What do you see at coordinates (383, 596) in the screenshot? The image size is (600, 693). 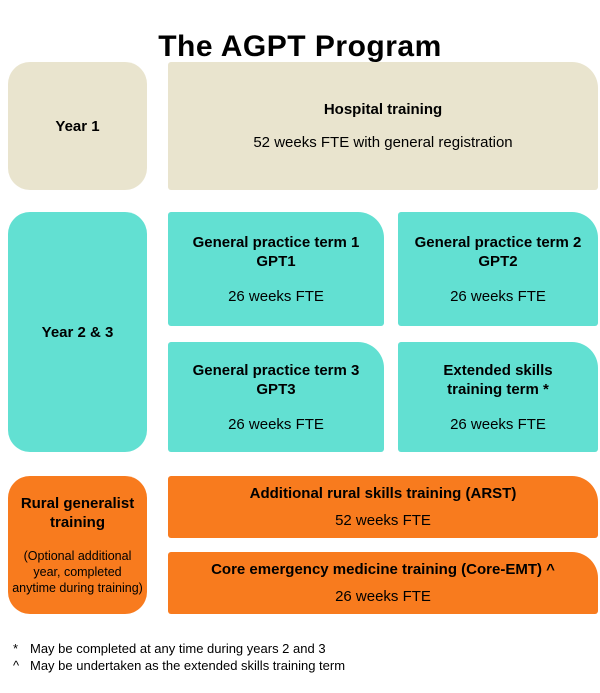 I see `core-emt-detail: 26 weeks FTE` at bounding box center [383, 596].